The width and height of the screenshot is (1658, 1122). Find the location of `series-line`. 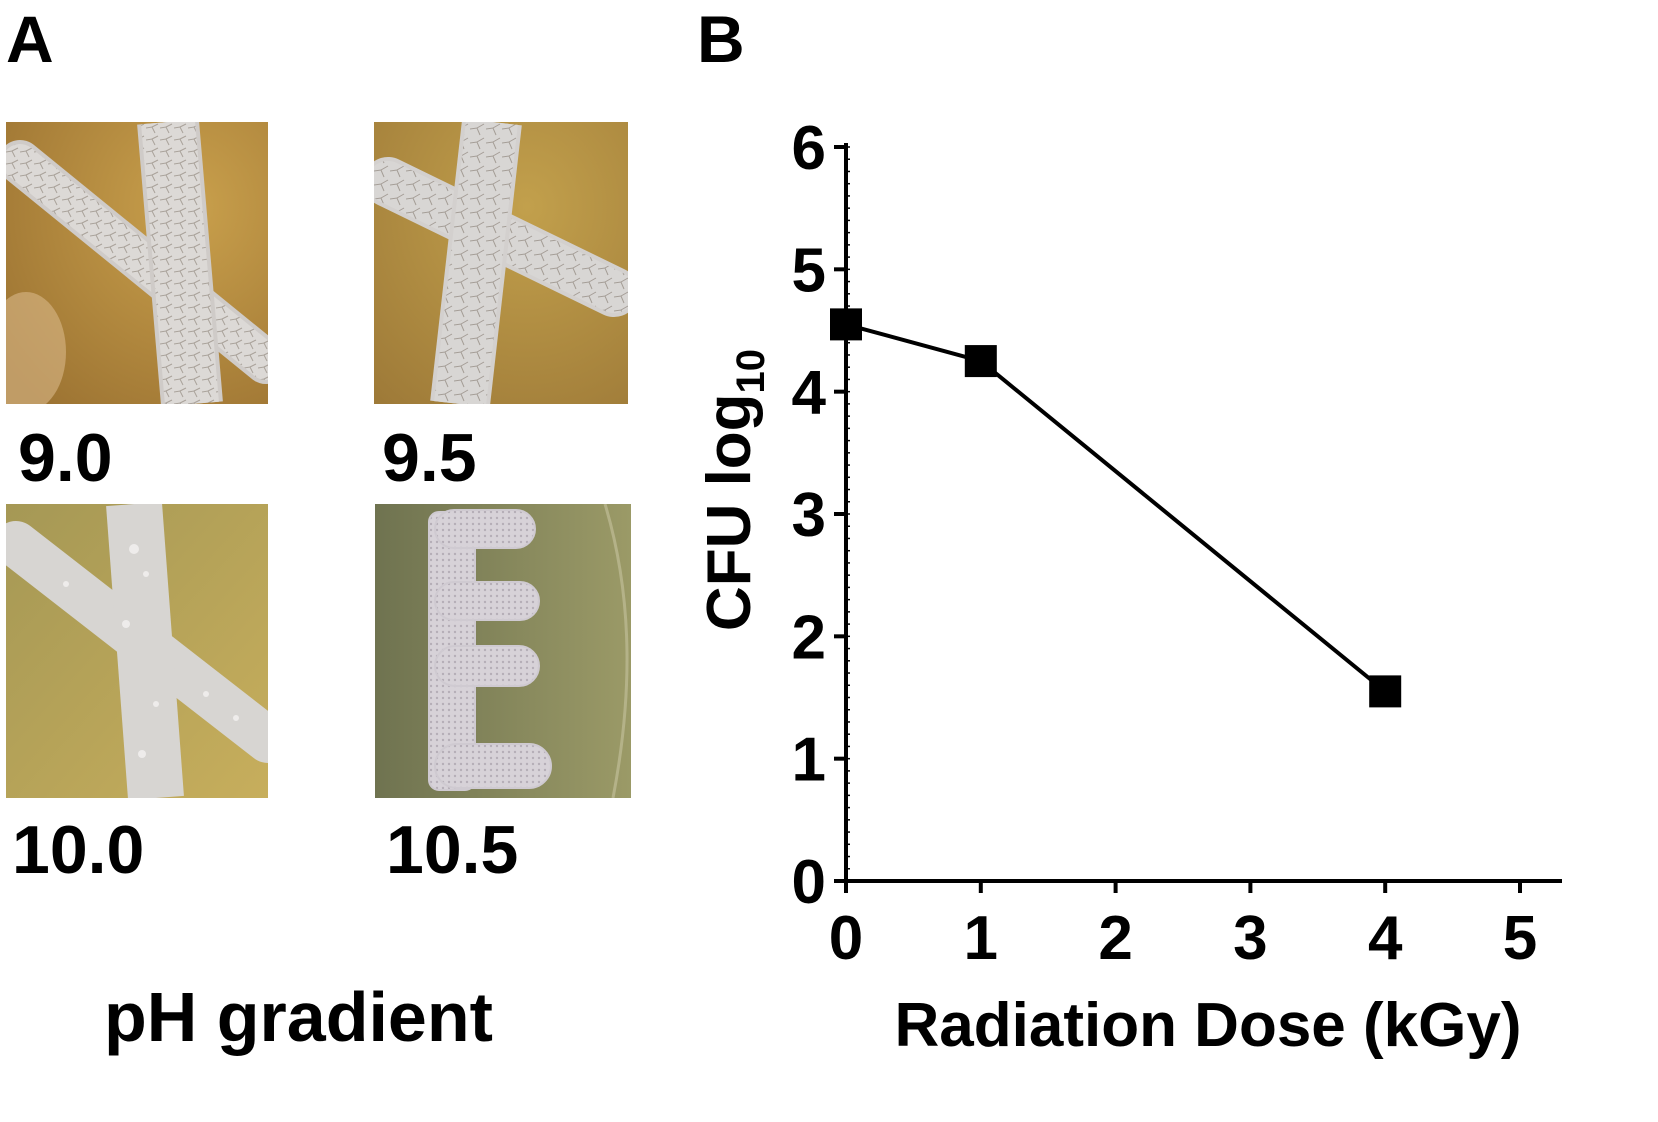

series-line is located at coordinates (1116, 507).